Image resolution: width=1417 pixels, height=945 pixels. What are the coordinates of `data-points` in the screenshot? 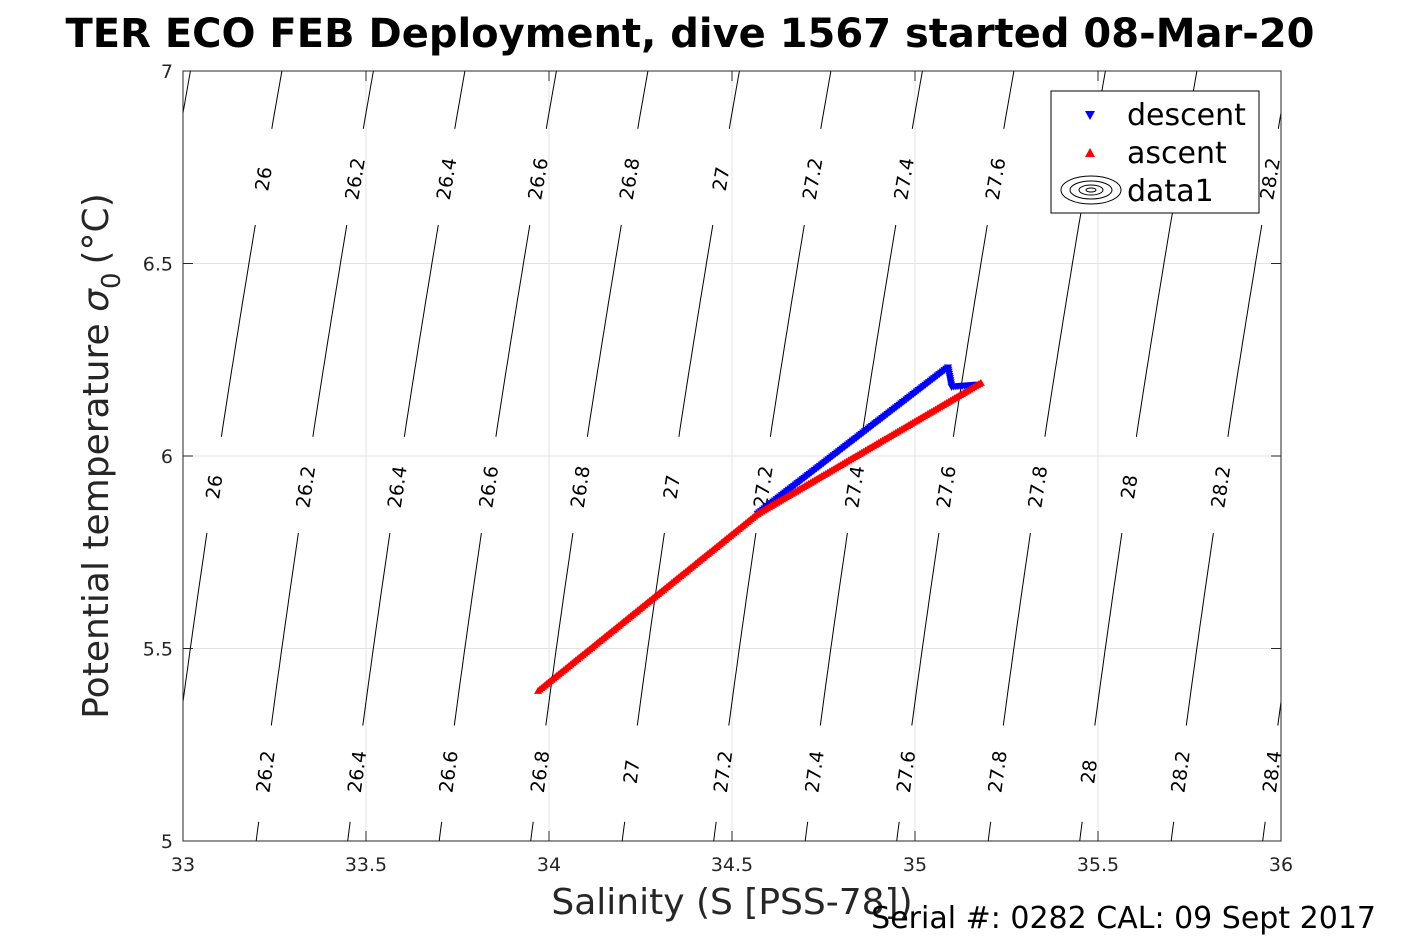 It's located at (759, 529).